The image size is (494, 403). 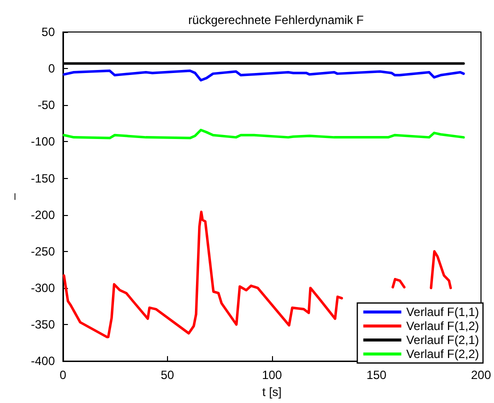 I want to click on x-axis-title: t [s], so click(x=272, y=392).